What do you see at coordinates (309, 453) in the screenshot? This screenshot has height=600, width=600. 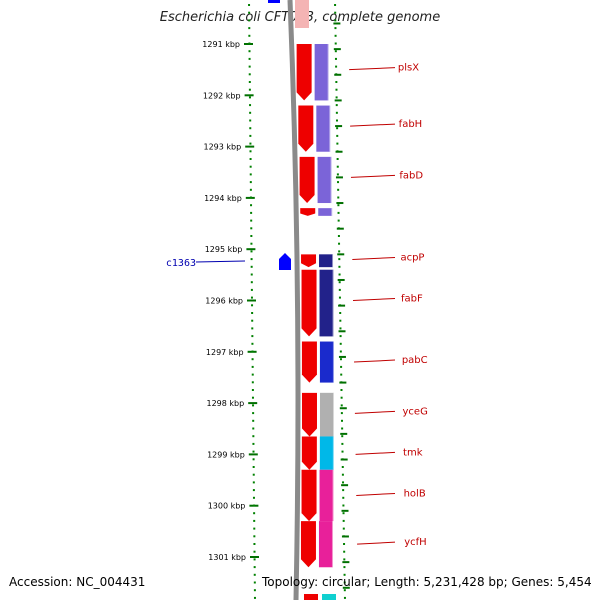 I see `gene-arrow-tmk` at bounding box center [309, 453].